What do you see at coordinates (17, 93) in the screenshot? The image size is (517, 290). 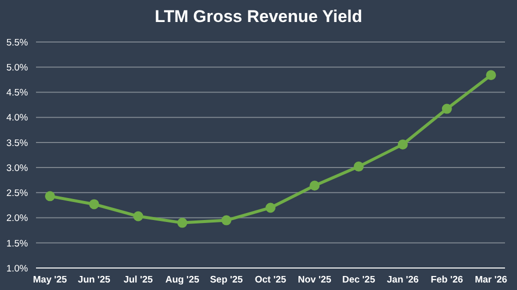 I see `y-tick-label: 4.5%` at bounding box center [17, 93].